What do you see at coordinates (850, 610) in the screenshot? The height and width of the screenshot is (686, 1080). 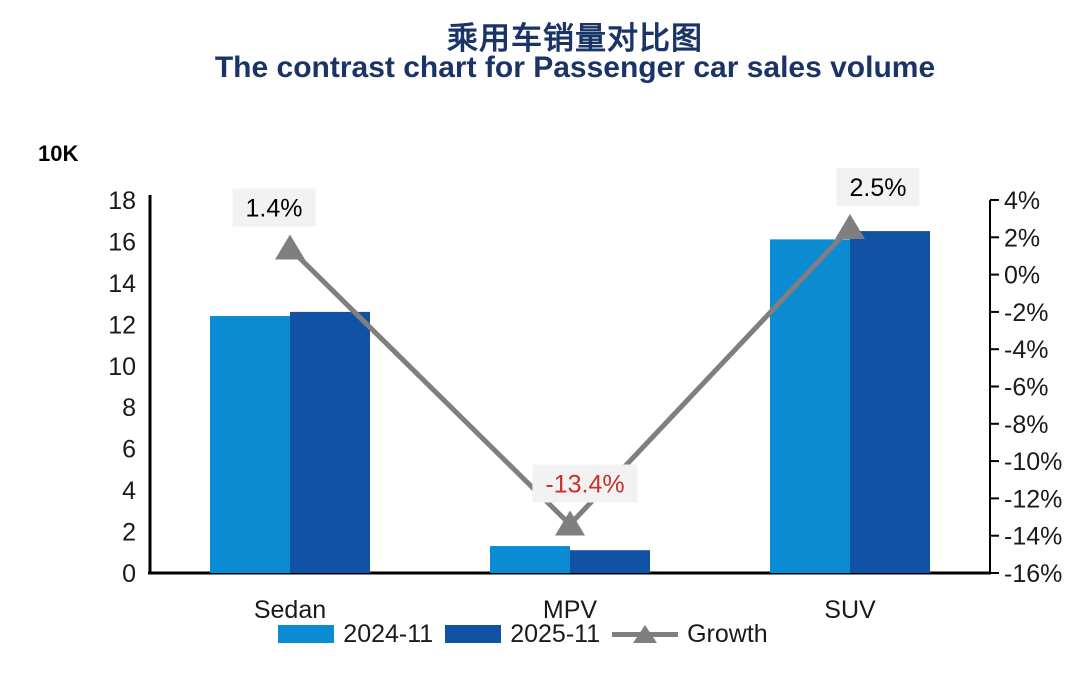 I see `category-label-suv: SUV` at bounding box center [850, 610].